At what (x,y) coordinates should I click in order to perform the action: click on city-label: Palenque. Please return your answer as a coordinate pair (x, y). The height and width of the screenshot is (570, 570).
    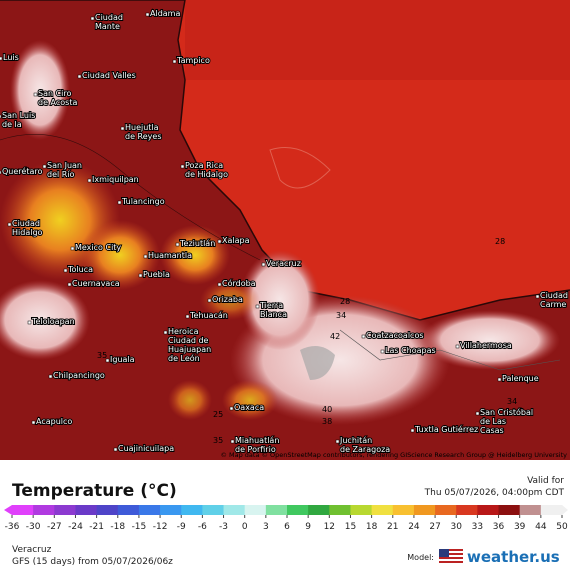
    Looking at the image, I should click on (520, 378).